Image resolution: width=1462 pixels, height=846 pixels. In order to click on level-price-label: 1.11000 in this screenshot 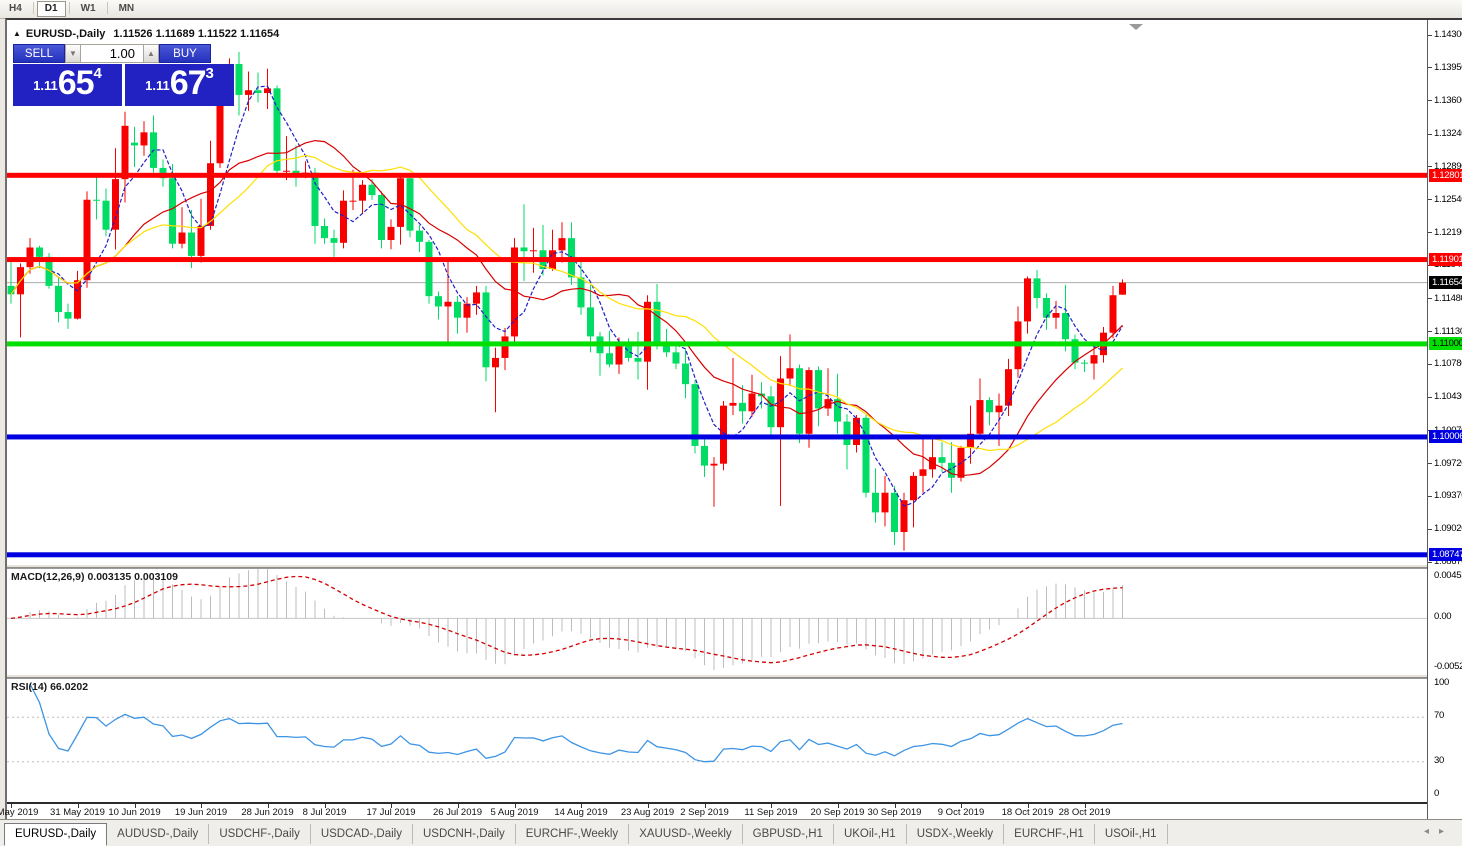, I will do `click(1445, 344)`.